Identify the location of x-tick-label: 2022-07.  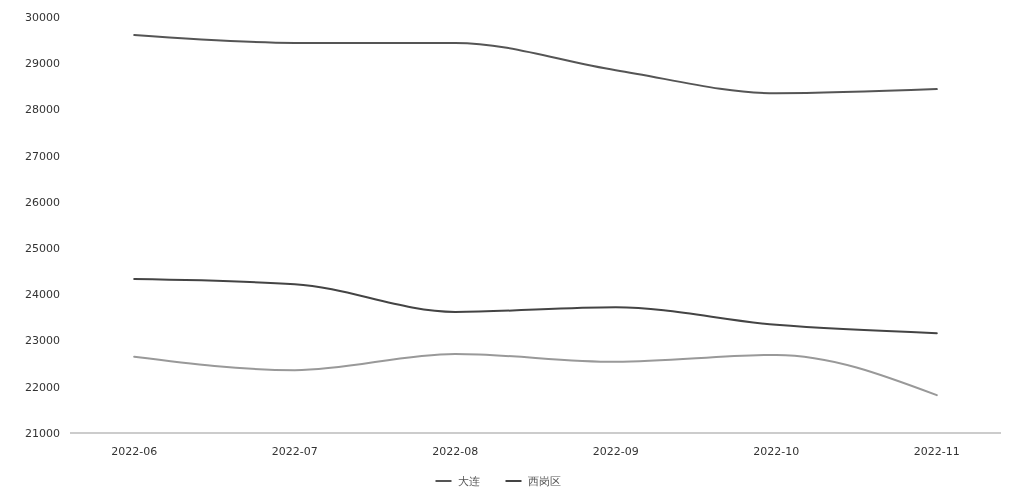
(294, 451).